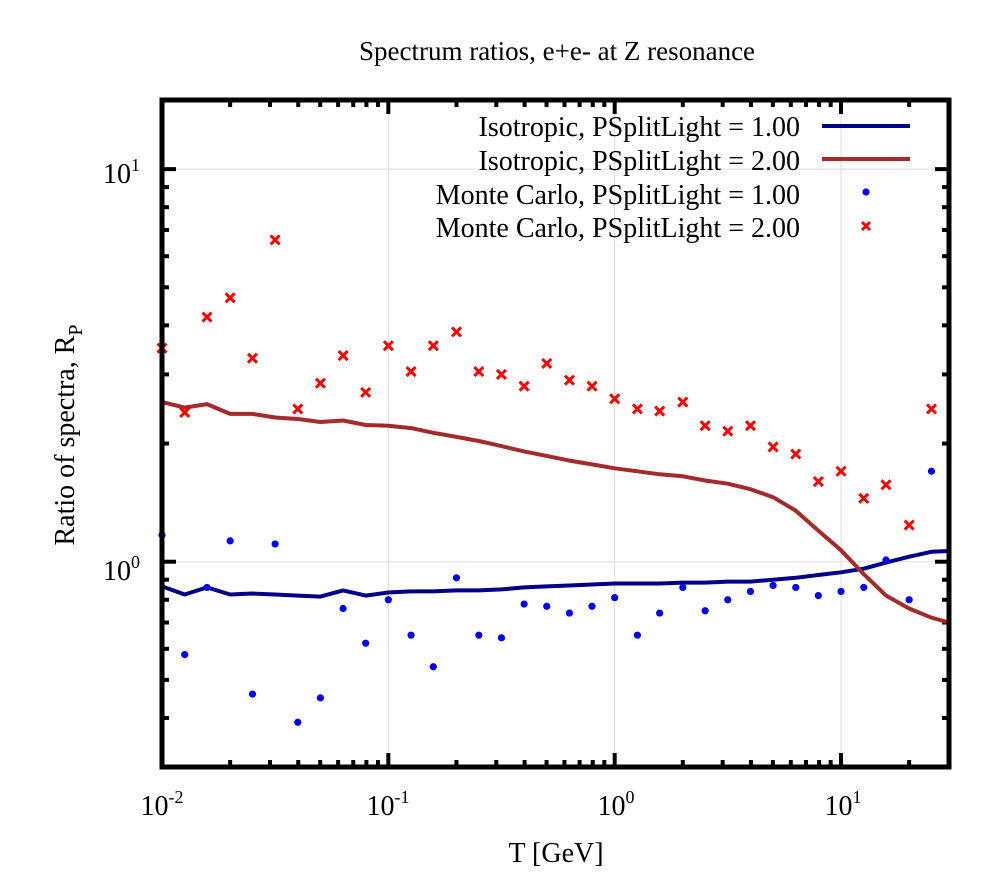  I want to click on y-tick-label: 10¹, so click(121, 172).